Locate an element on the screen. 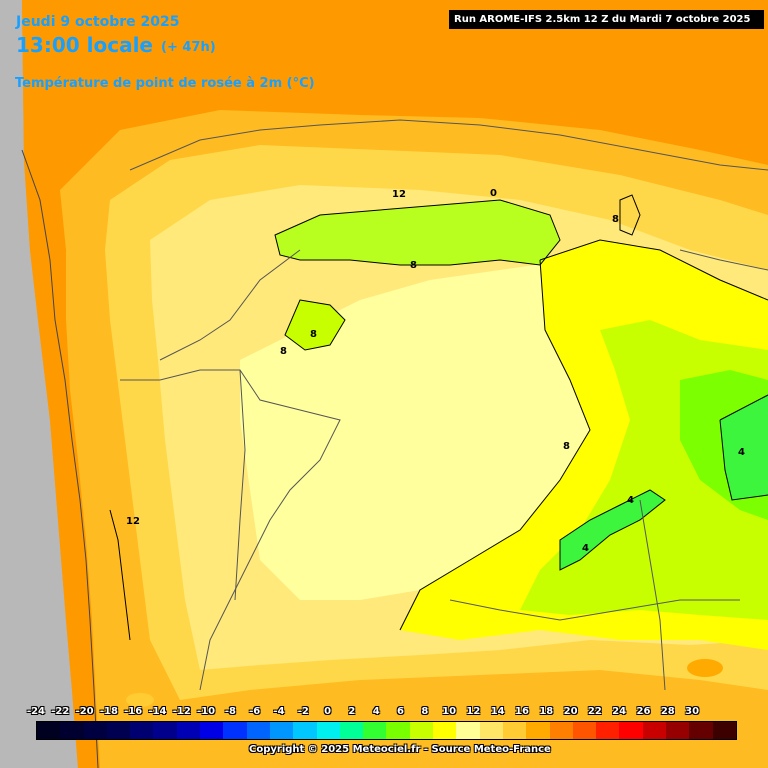 The image size is (768, 768). legend-tick-label: 30 is located at coordinates (692, 711).